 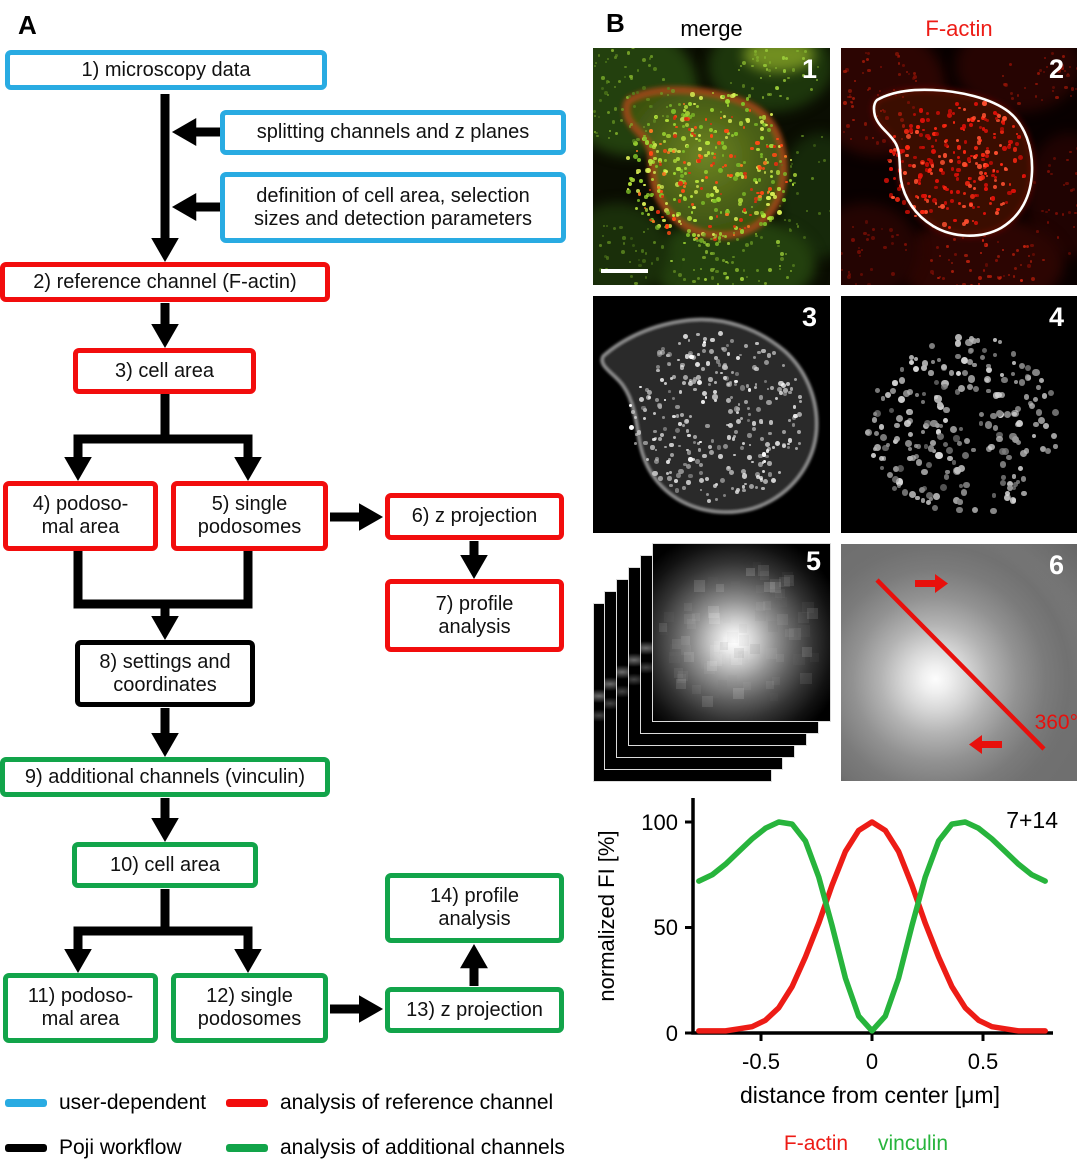 What do you see at coordinates (953, 162) in the screenshot?
I see `cell-outline` at bounding box center [953, 162].